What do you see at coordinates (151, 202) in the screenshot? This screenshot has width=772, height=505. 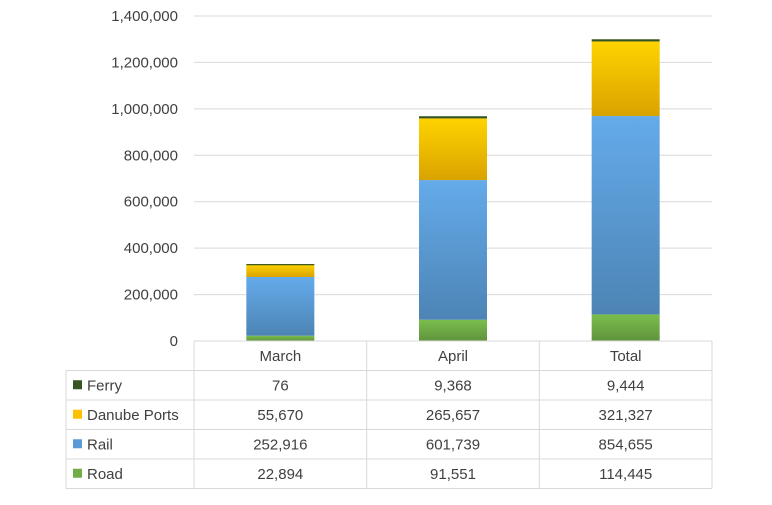 I see `y-tick-label: 600,000` at bounding box center [151, 202].